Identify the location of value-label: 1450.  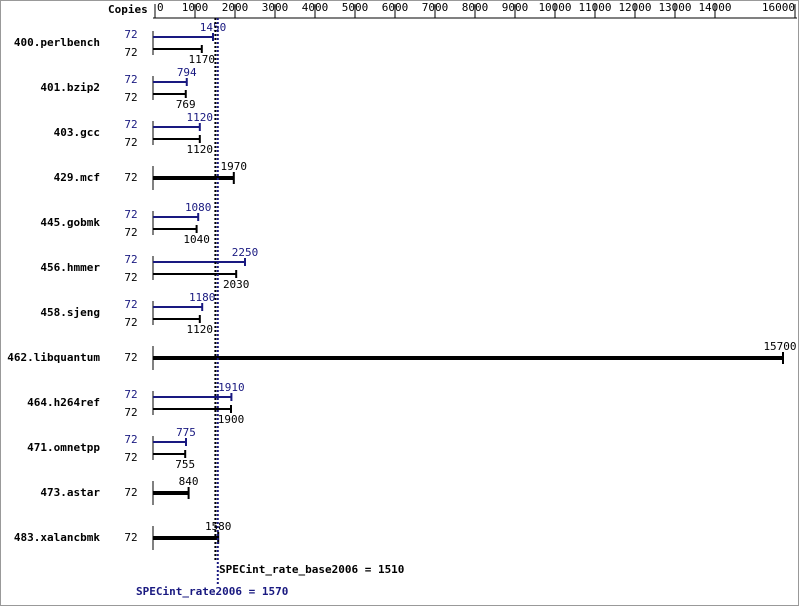
(213, 27).